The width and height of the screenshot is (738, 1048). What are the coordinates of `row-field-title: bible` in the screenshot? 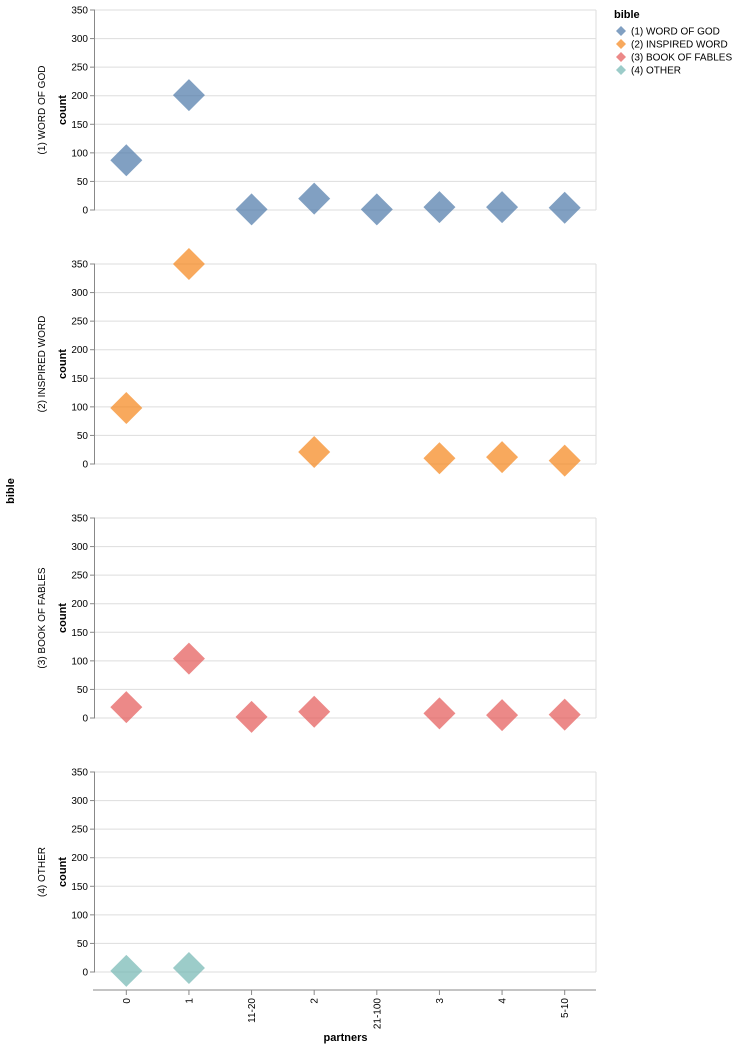 It's located at (11, 491).